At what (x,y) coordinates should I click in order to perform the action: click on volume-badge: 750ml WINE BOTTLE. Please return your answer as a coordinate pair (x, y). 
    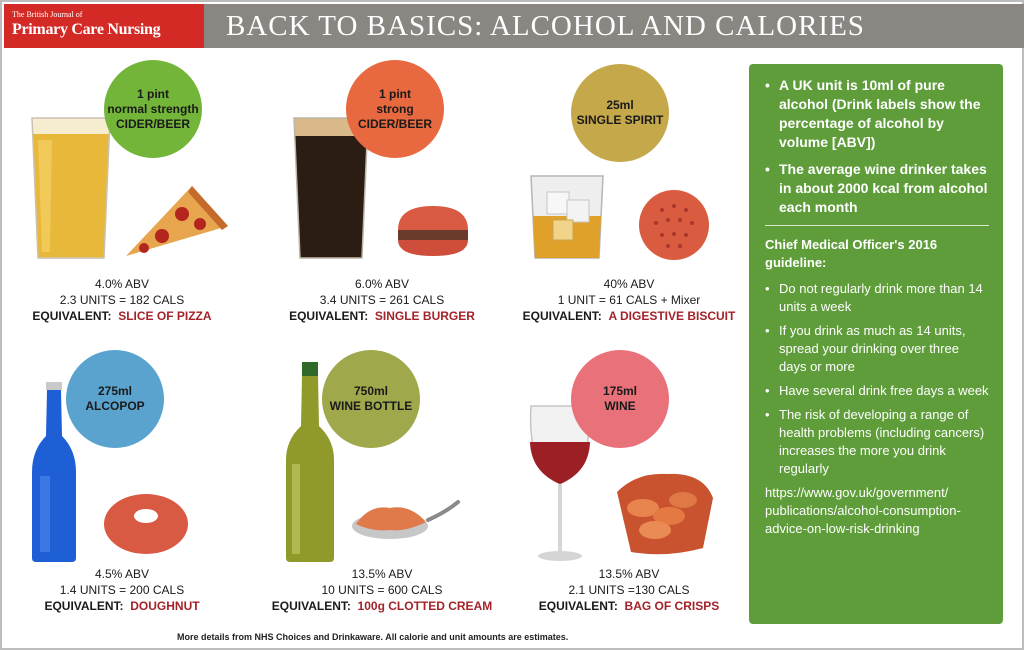
    Looking at the image, I should click on (371, 399).